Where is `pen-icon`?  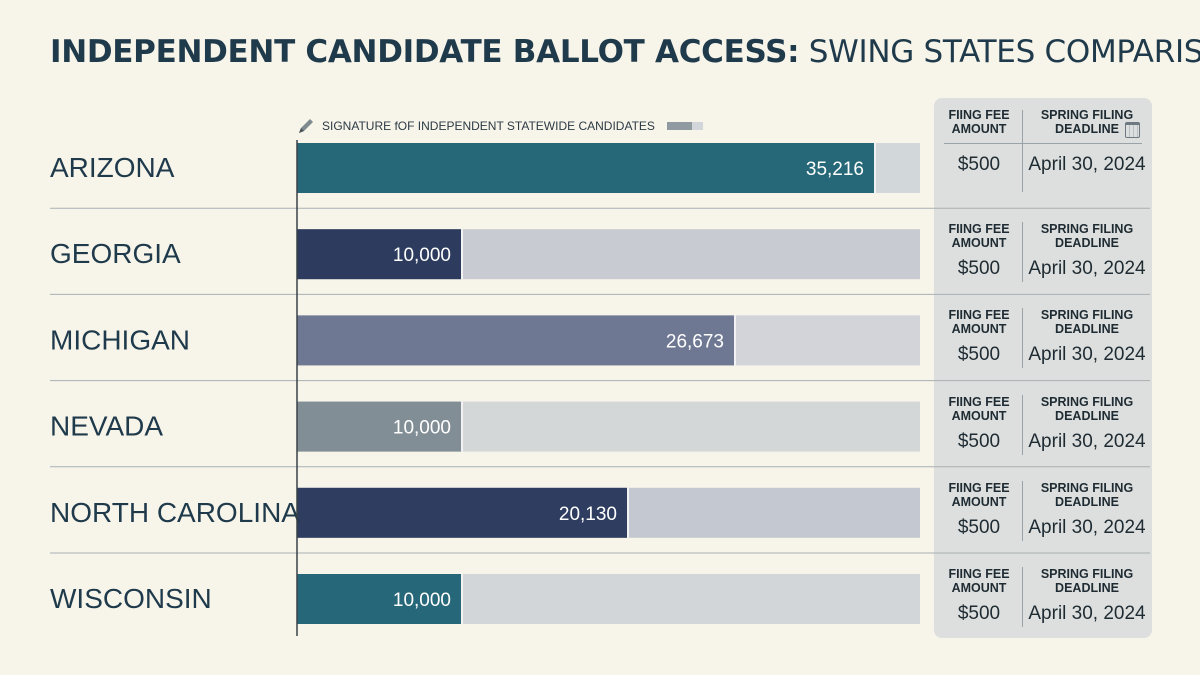 pen-icon is located at coordinates (306, 126).